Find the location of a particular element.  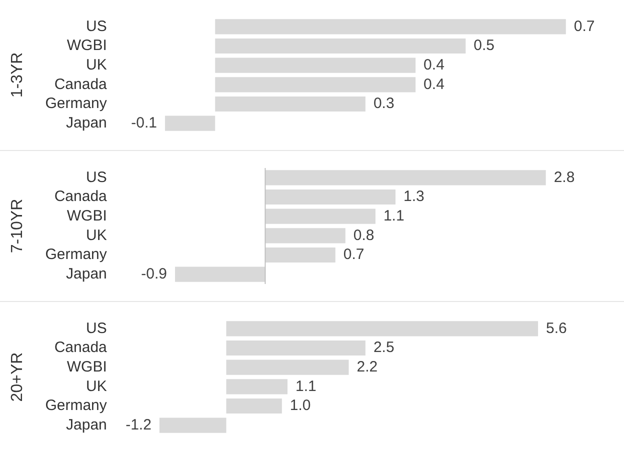

data-label: -0.9 is located at coordinates (154, 273).